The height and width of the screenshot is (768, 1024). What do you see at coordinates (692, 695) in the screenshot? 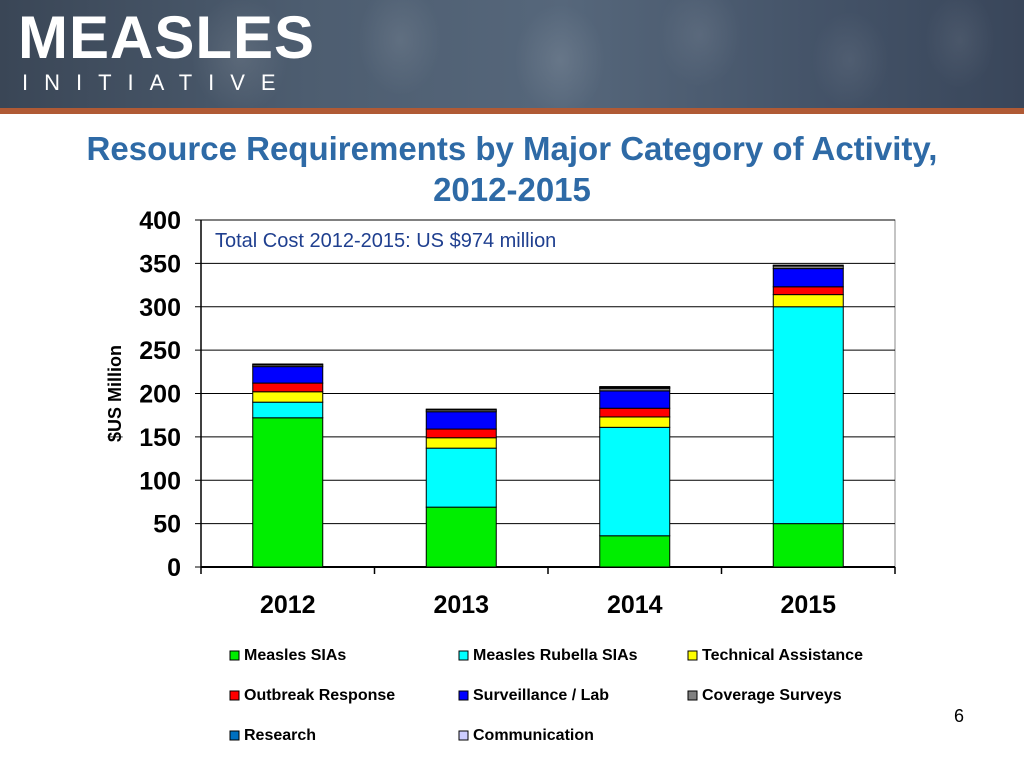
I see `legend-swatch-coverage-surveys` at bounding box center [692, 695].